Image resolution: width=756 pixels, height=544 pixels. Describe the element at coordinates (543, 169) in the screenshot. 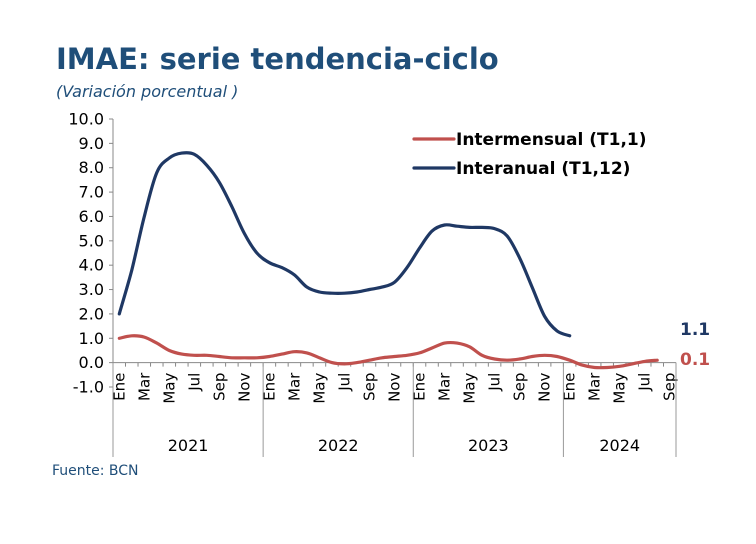

I see `legend-label: Interanual (T1,12)` at that location.